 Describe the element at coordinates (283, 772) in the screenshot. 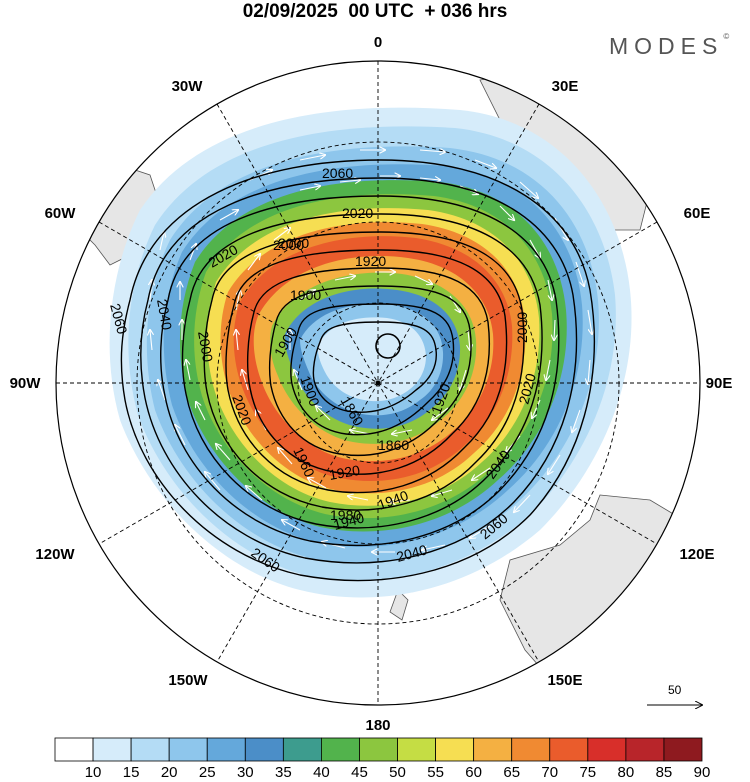

I see `colorbar-tick-label: 35` at that location.